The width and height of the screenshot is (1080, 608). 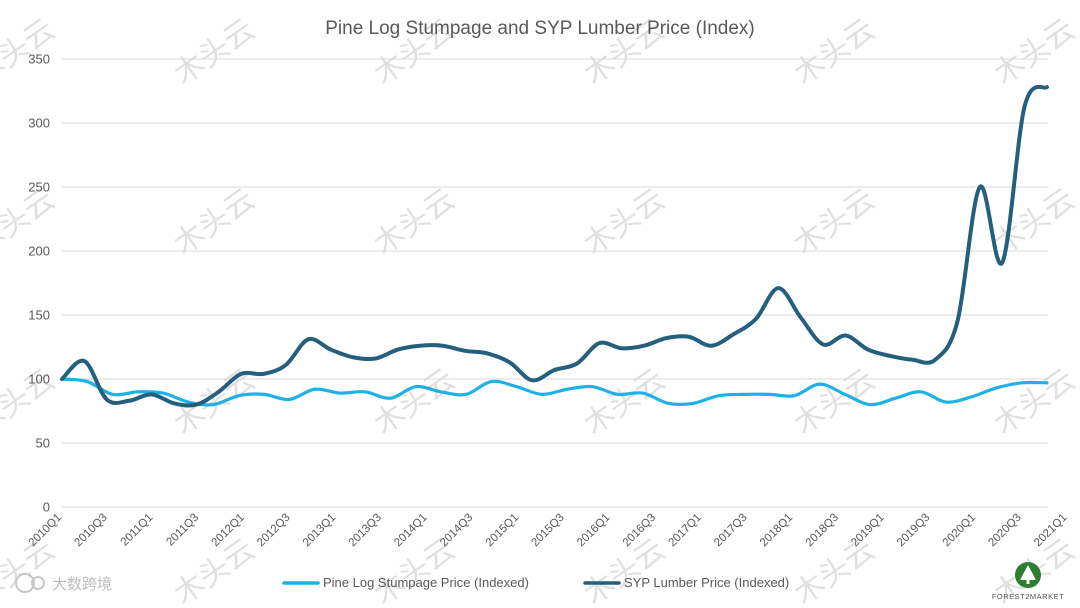 What do you see at coordinates (38, 583) in the screenshot?
I see `brand-icon-small` at bounding box center [38, 583].